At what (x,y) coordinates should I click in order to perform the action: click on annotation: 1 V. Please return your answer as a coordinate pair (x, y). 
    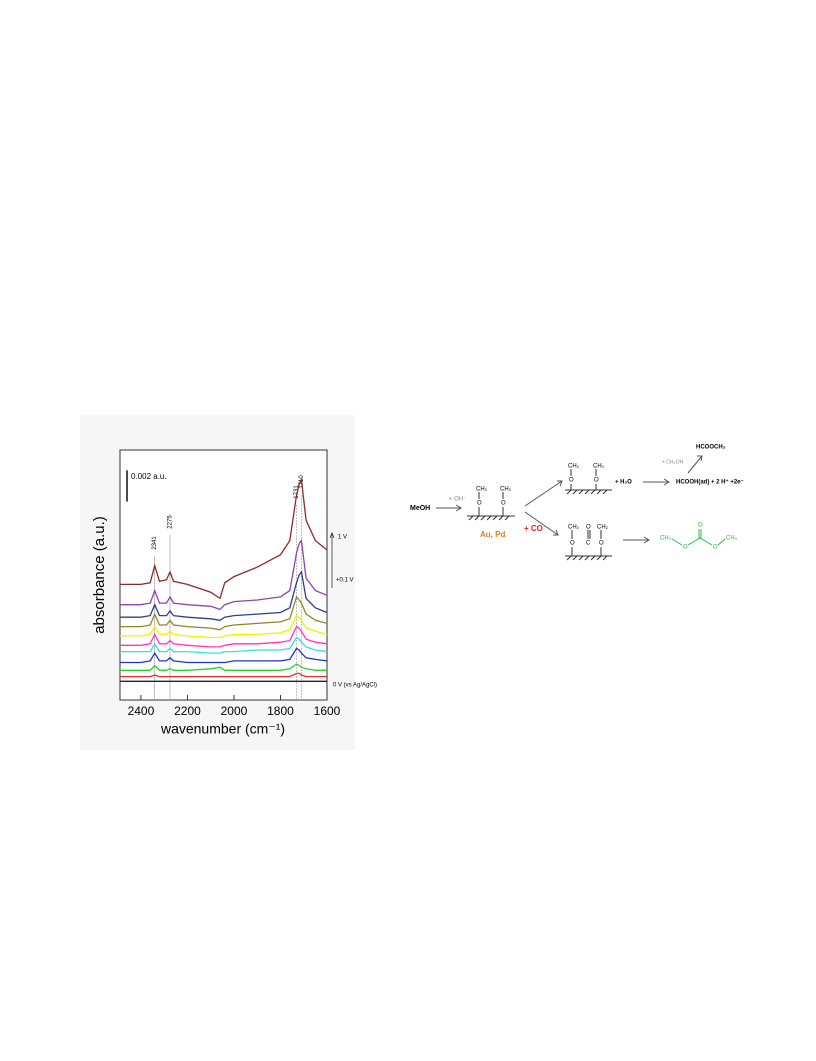
    Looking at the image, I should click on (342, 538).